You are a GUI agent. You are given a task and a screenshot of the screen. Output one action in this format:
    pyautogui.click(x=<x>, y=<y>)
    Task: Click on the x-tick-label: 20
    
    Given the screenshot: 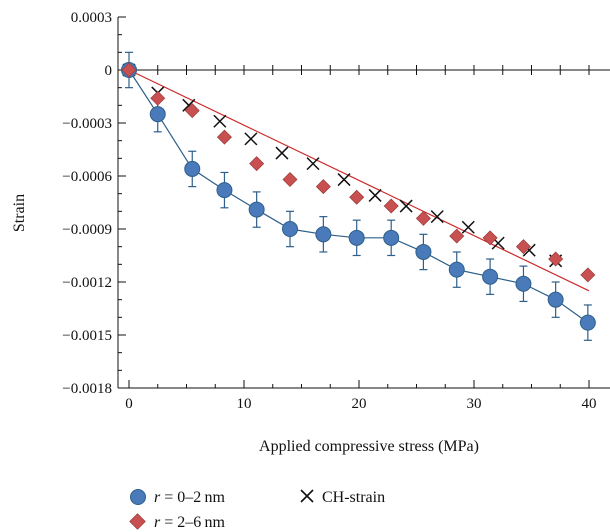 What is the action you would take?
    pyautogui.click(x=359, y=404)
    